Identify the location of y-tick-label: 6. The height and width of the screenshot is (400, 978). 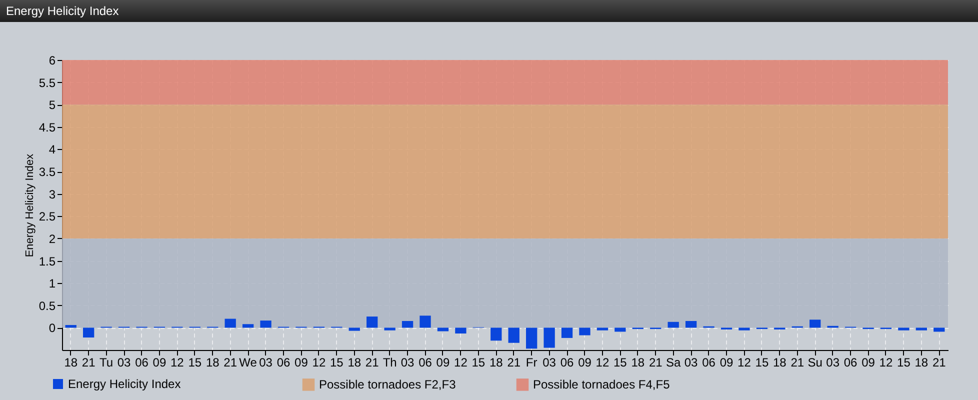
(52, 61).